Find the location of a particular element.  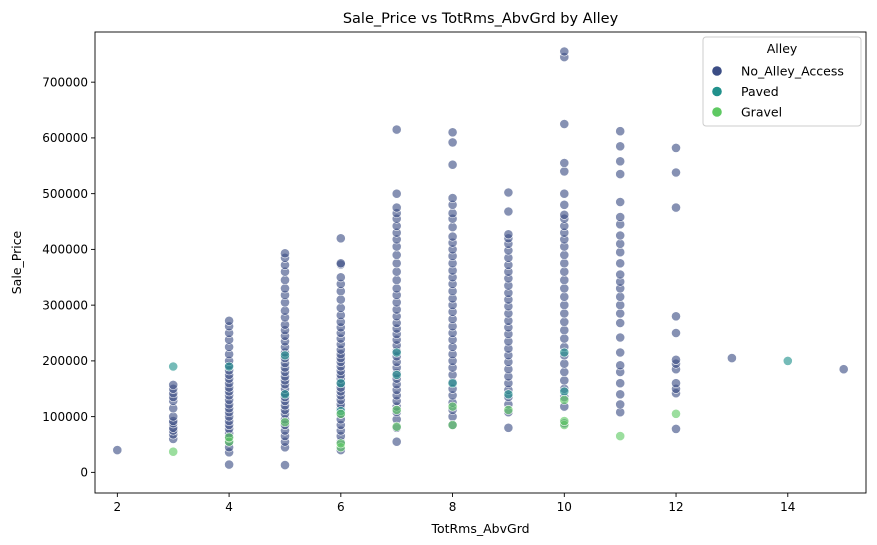

y-tick-label: 600000 is located at coordinates (65, 138).